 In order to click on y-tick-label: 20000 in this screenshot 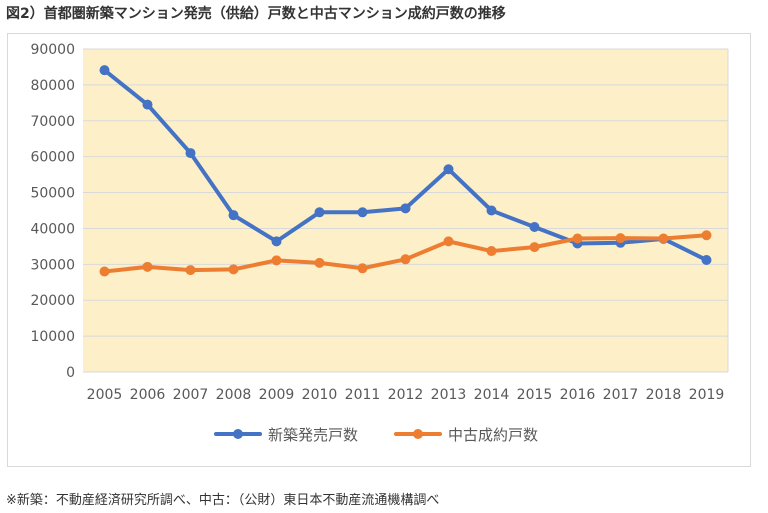, I will do `click(52, 301)`.